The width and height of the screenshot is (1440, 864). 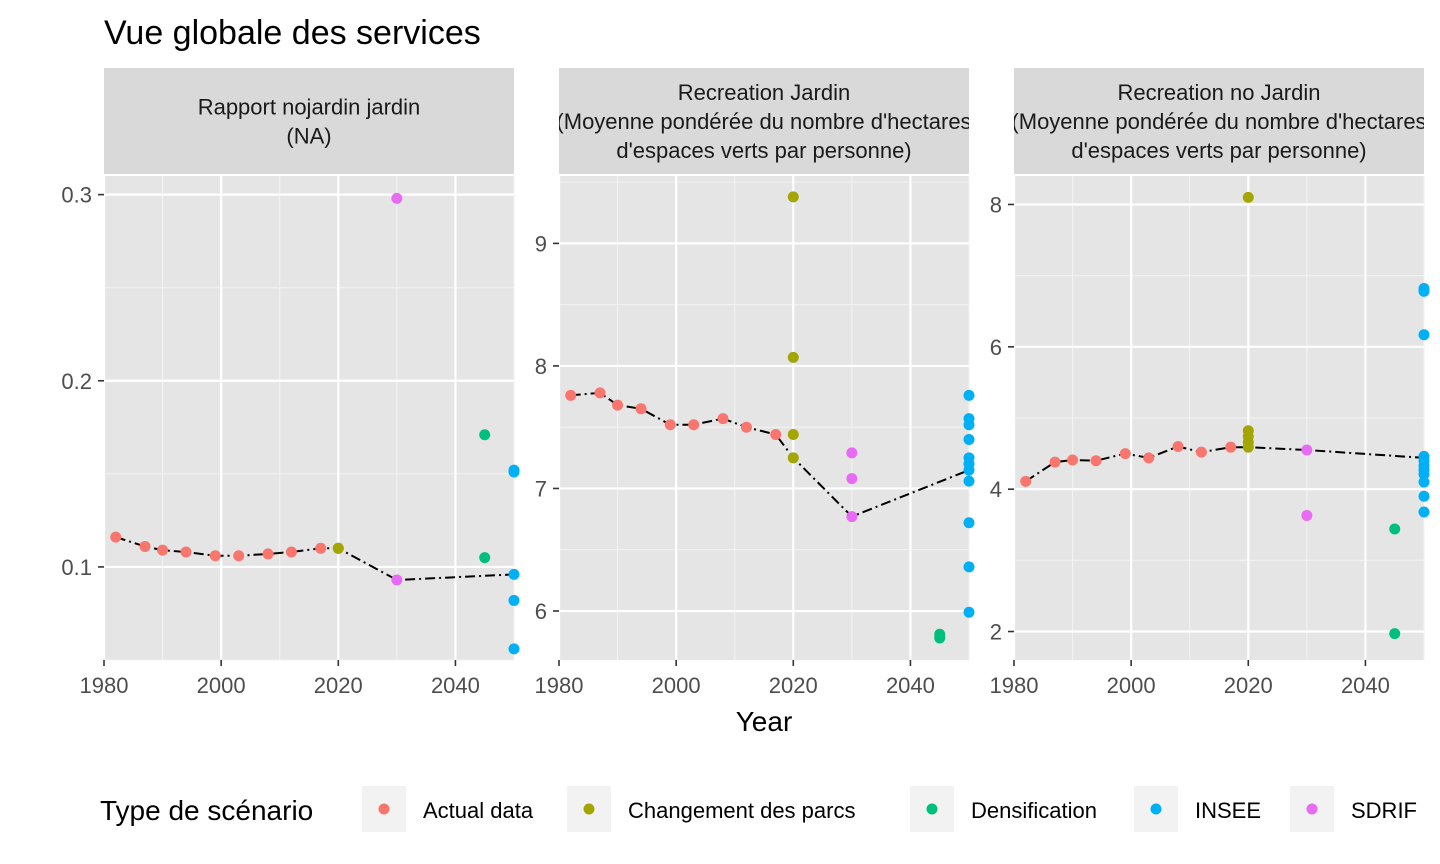 What do you see at coordinates (764, 92) in the screenshot?
I see `facet-strip-label: Recreation Jardin` at bounding box center [764, 92].